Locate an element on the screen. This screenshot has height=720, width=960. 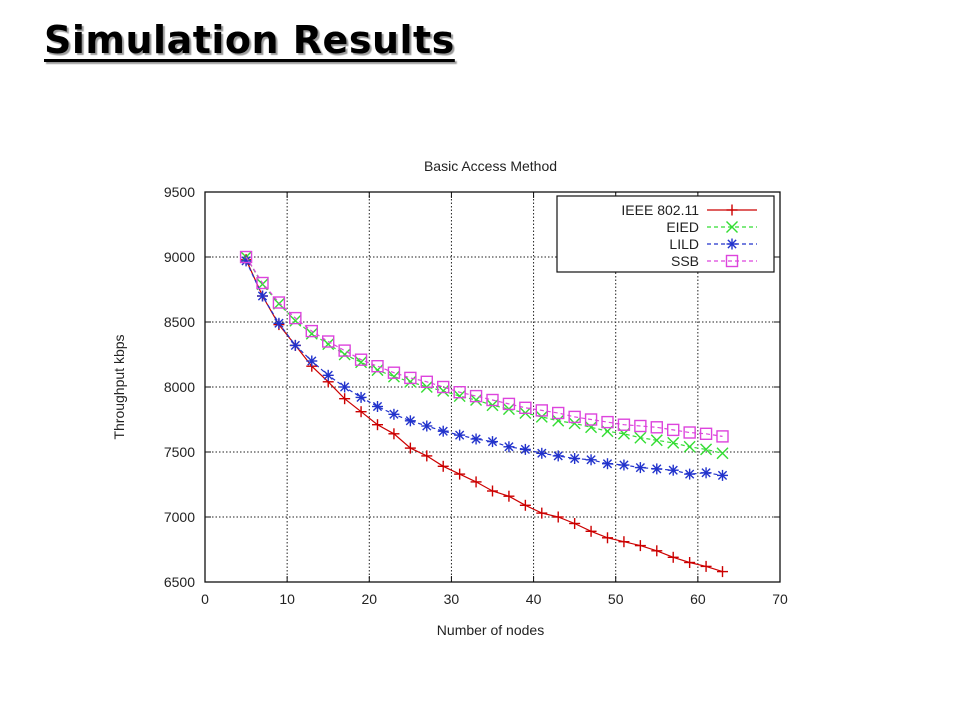
y-tick-label: 8000 is located at coordinates (179, 387).